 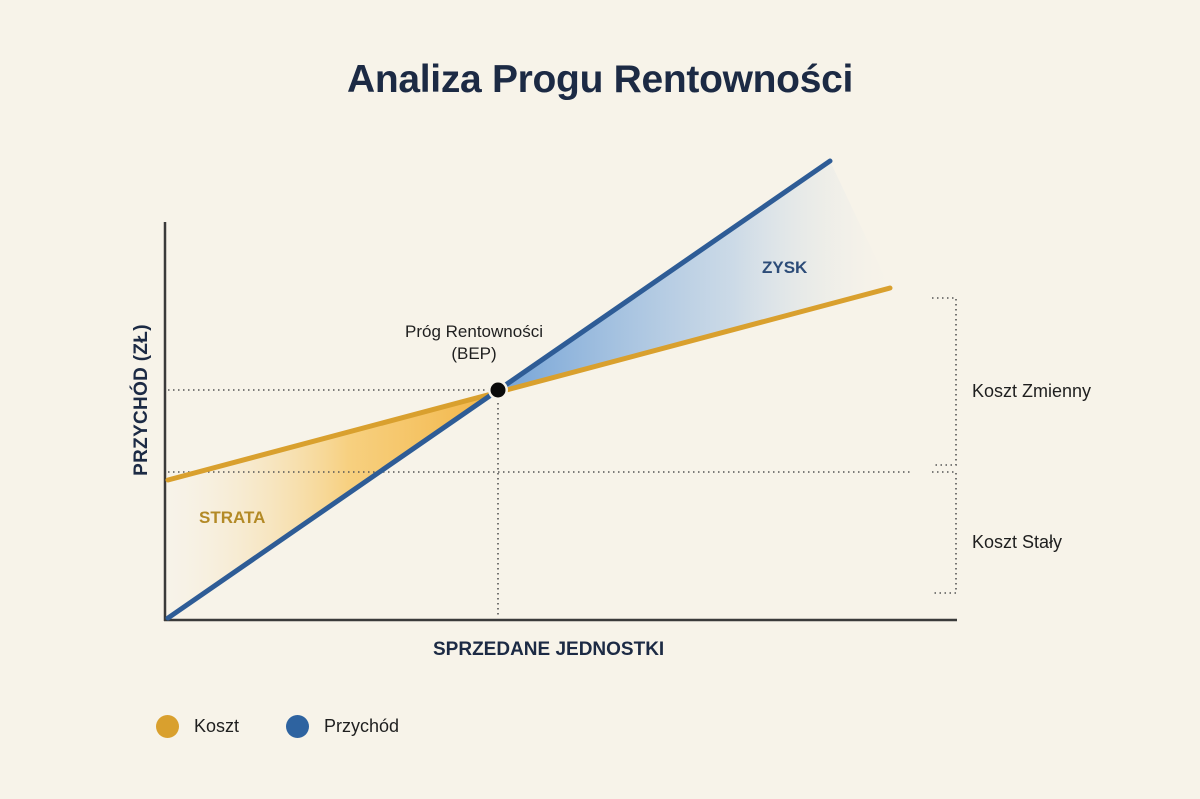 I want to click on chart-title: Analiza Progu Rentowności, so click(x=600, y=79).